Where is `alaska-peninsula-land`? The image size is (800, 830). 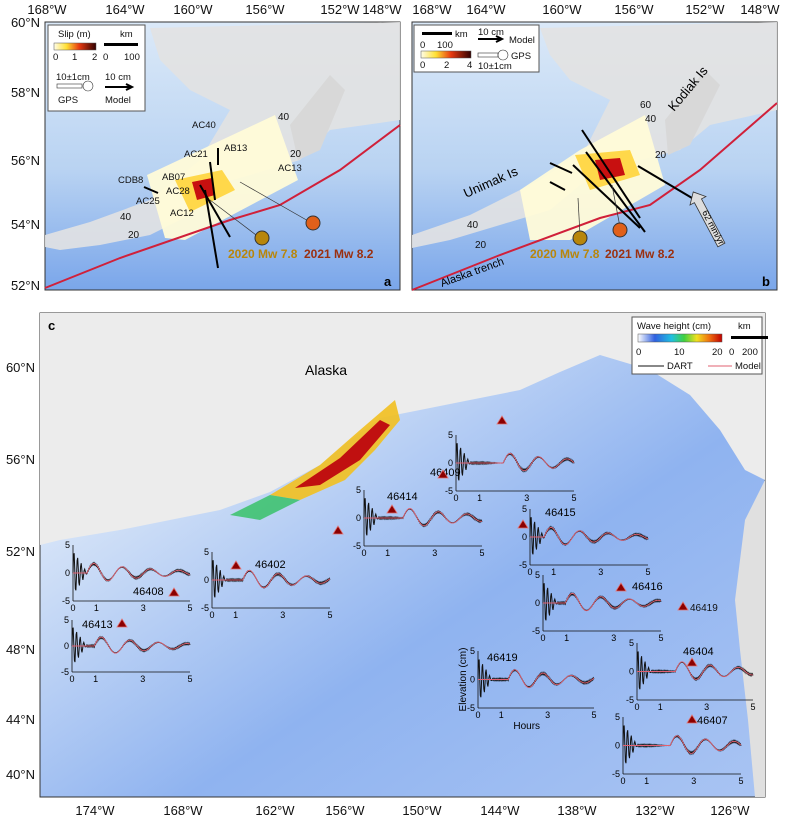 alaska-peninsula-land is located at coordinates (594, 135).